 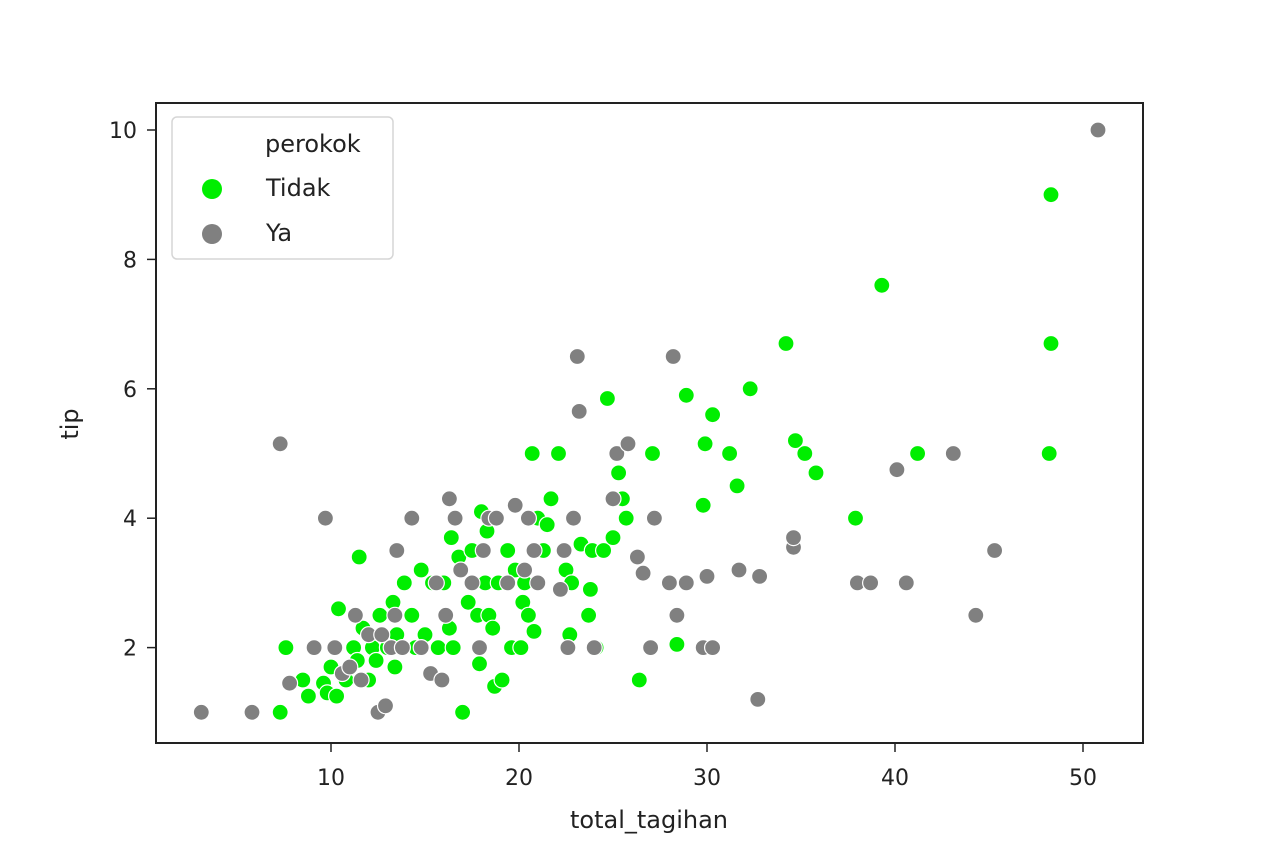 I want to click on y-tick-label: 10, so click(x=123, y=131).